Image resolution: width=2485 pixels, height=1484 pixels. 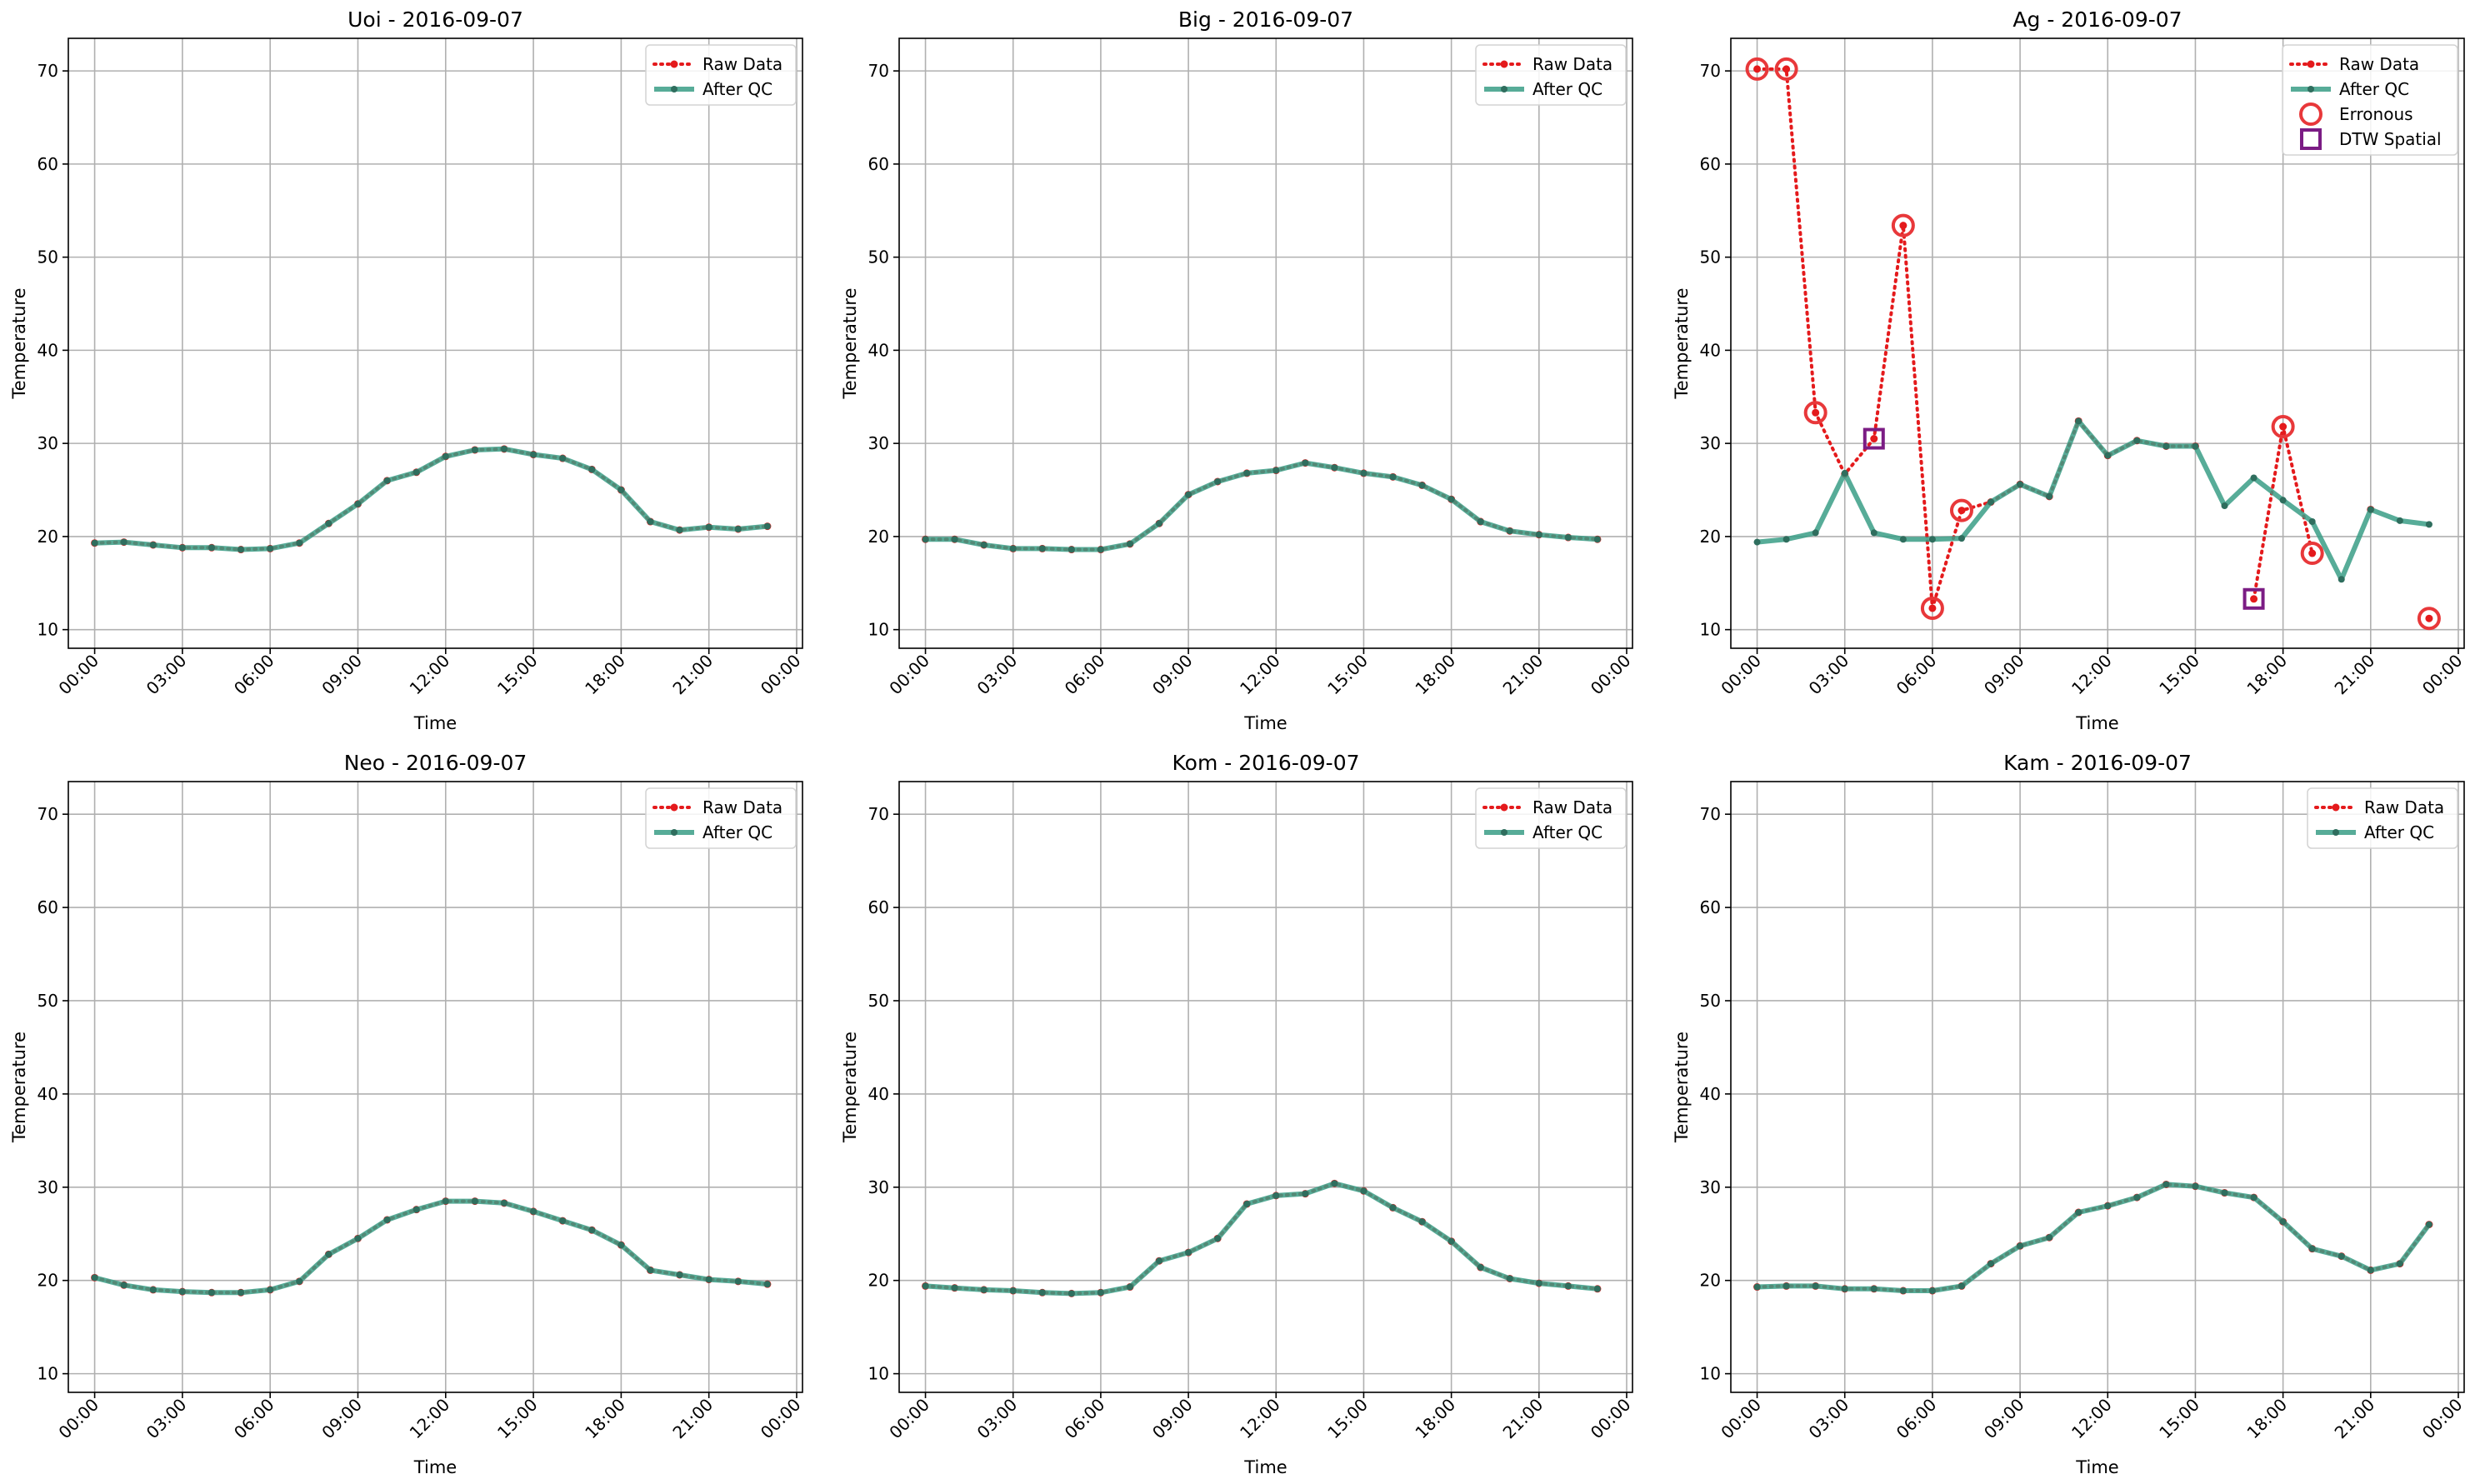 I want to click on dtw-spatial-marker, so click(x=2253, y=598).